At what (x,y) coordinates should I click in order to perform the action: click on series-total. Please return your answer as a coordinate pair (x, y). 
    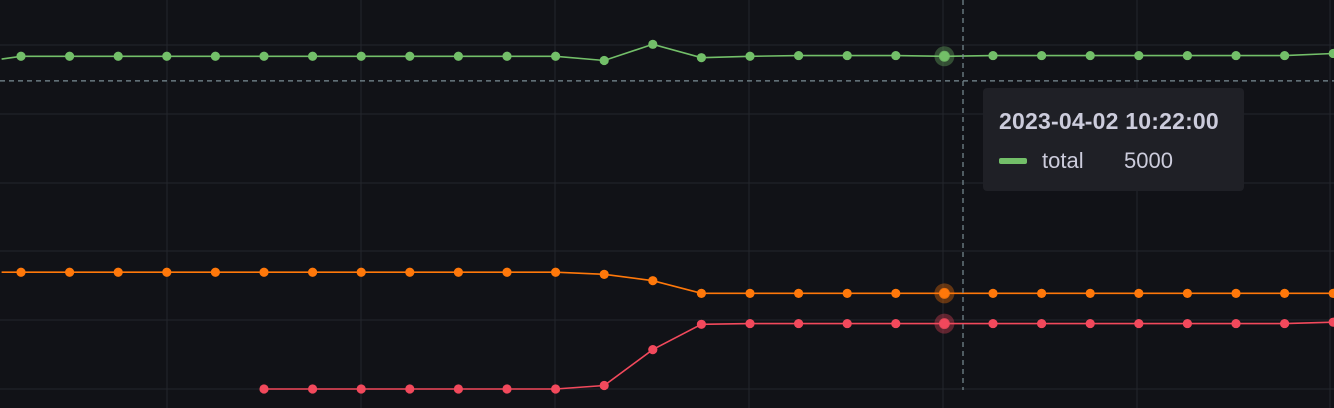
    Looking at the image, I should click on (667, 52).